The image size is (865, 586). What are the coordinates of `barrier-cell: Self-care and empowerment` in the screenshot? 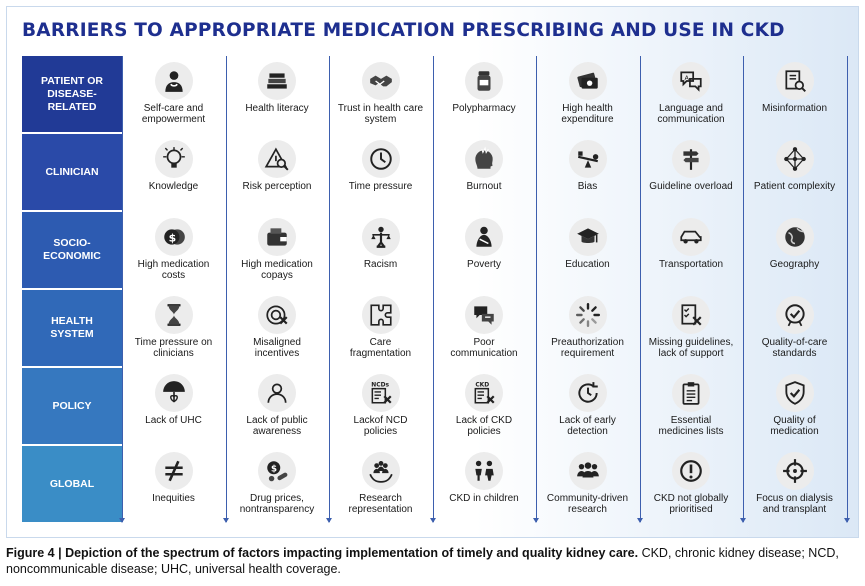 It's located at (173, 94).